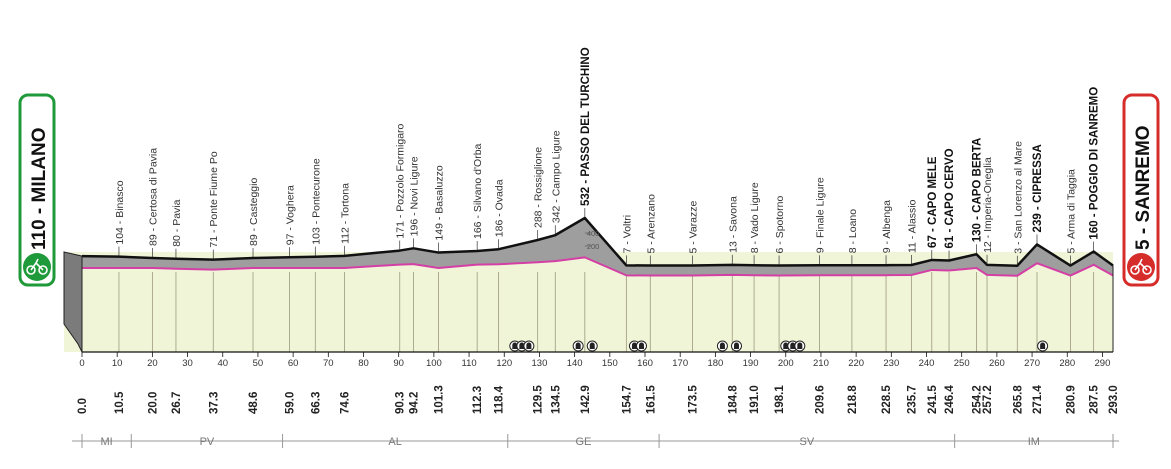  What do you see at coordinates (83, 406) in the screenshot?
I see `km-label: 0.0` at bounding box center [83, 406].